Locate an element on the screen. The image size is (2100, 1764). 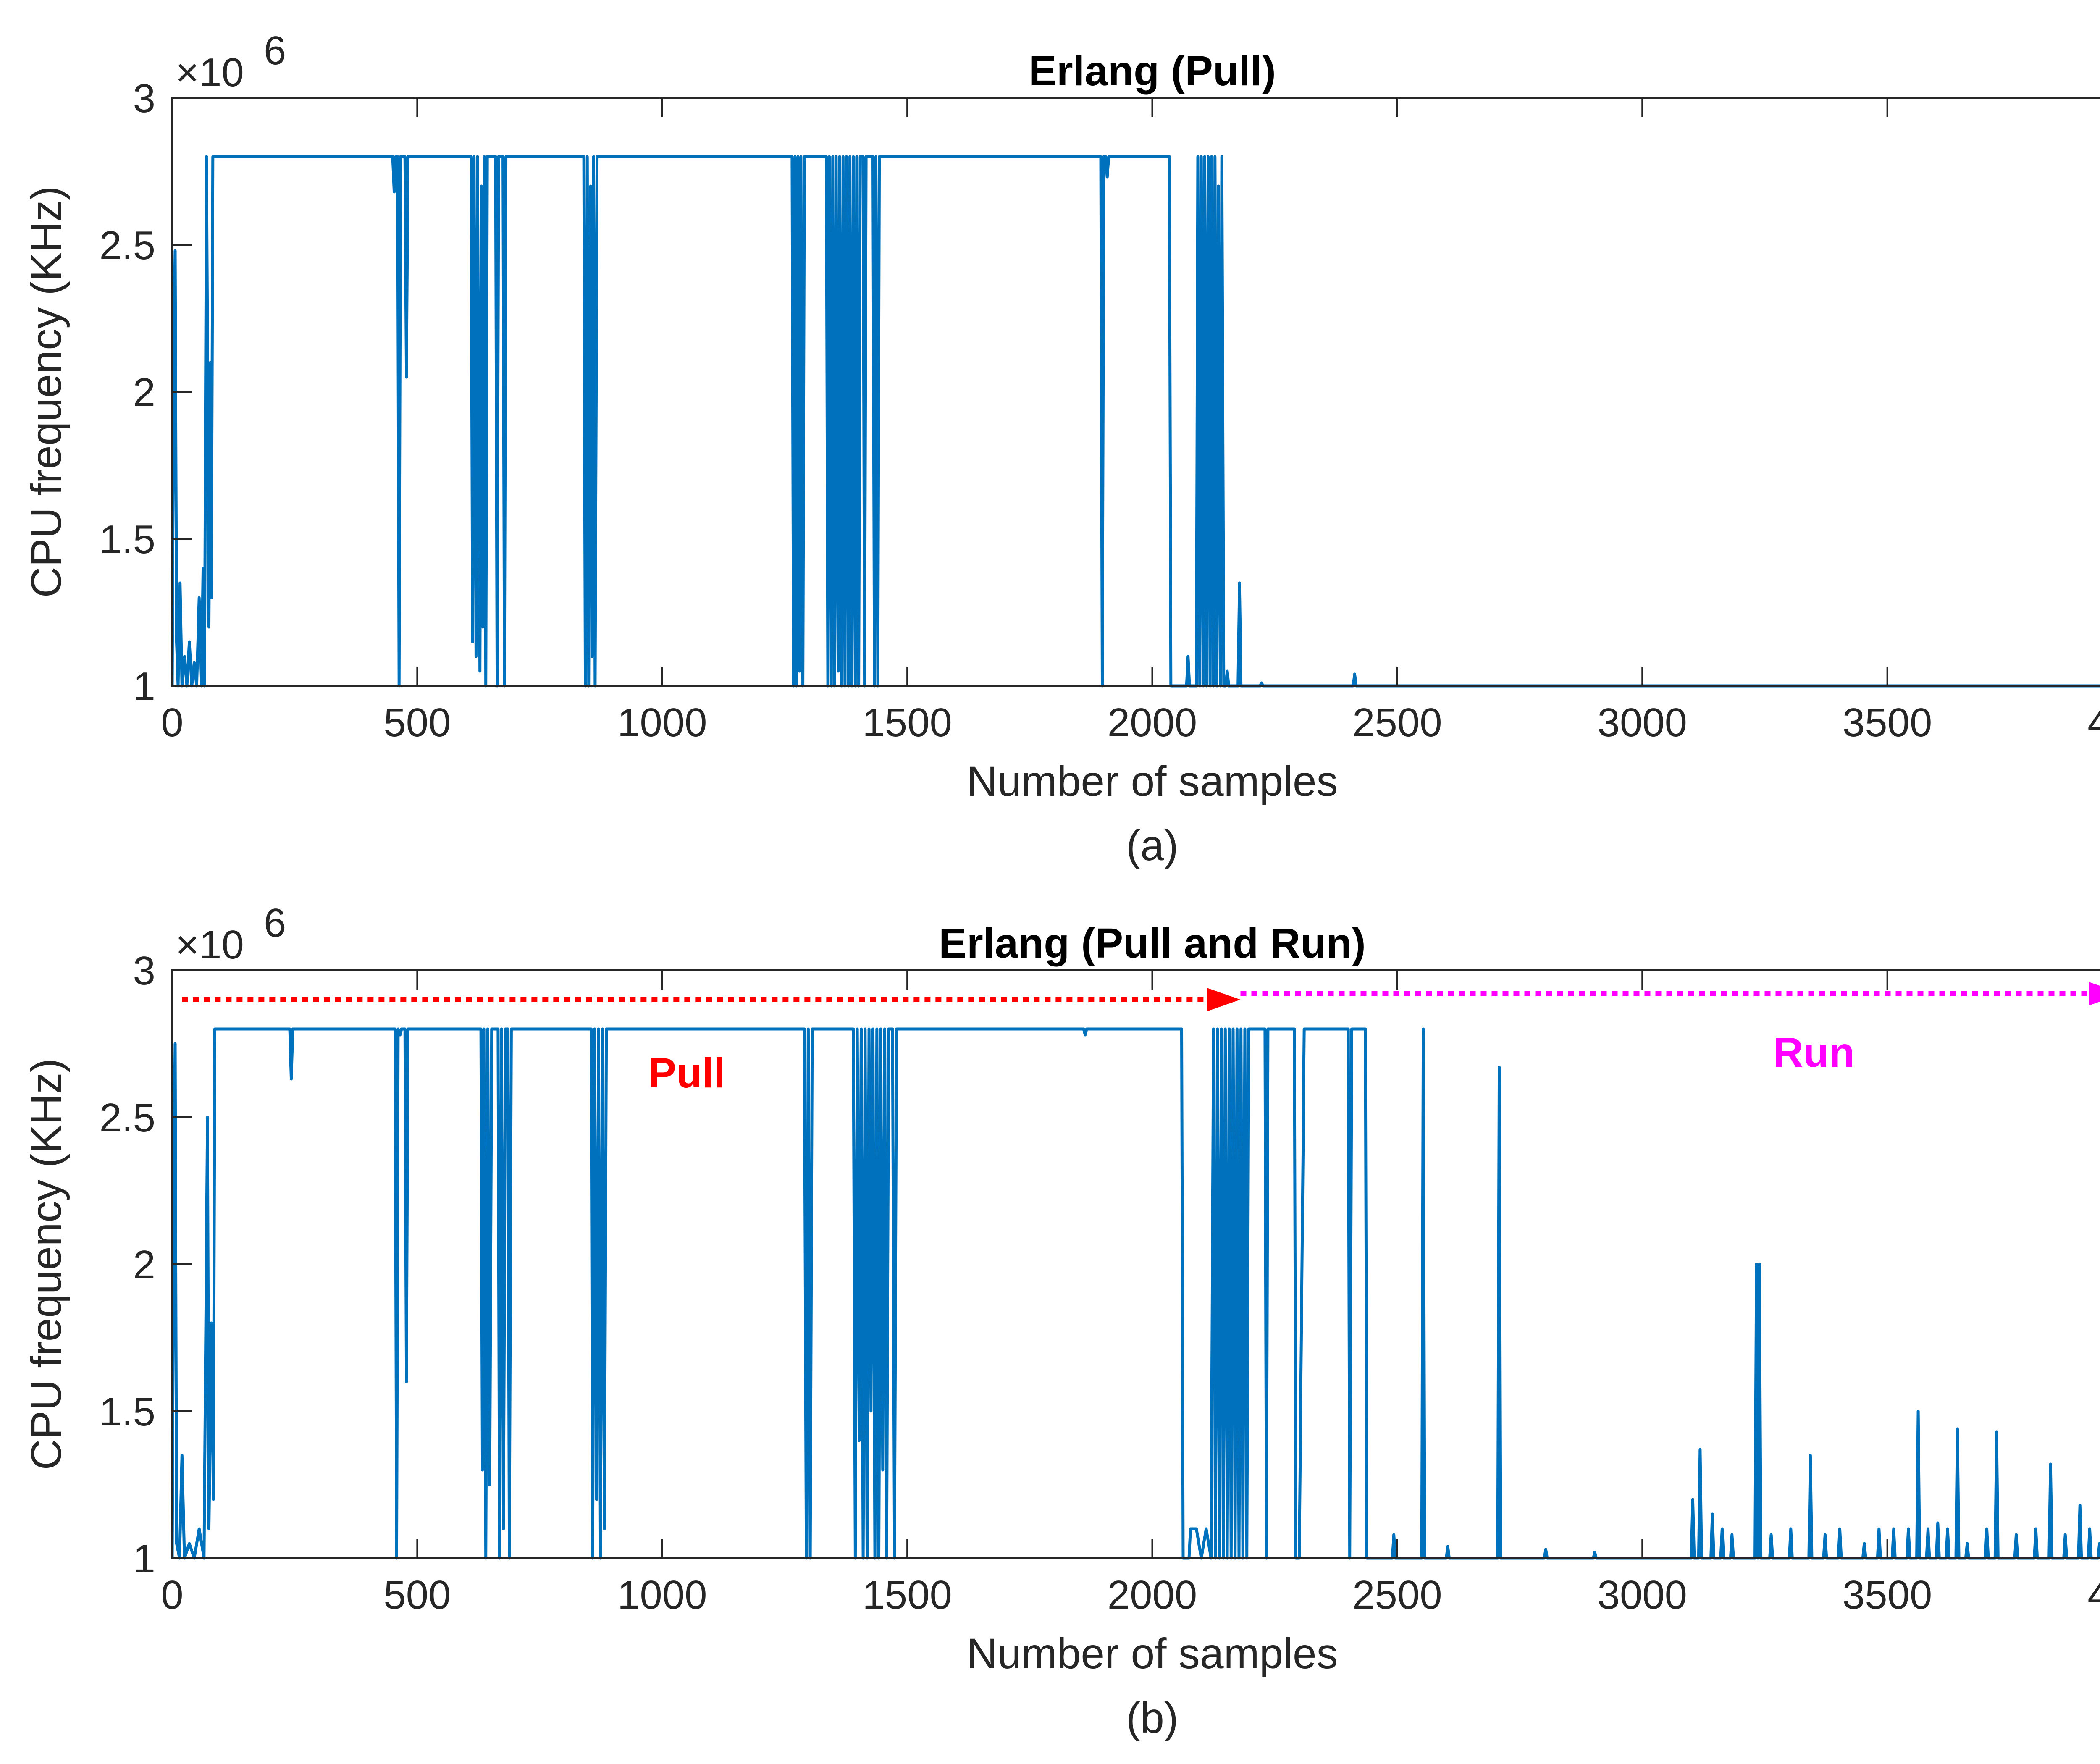
y-tick-label-b-1: 1.5 is located at coordinates (127, 1411).